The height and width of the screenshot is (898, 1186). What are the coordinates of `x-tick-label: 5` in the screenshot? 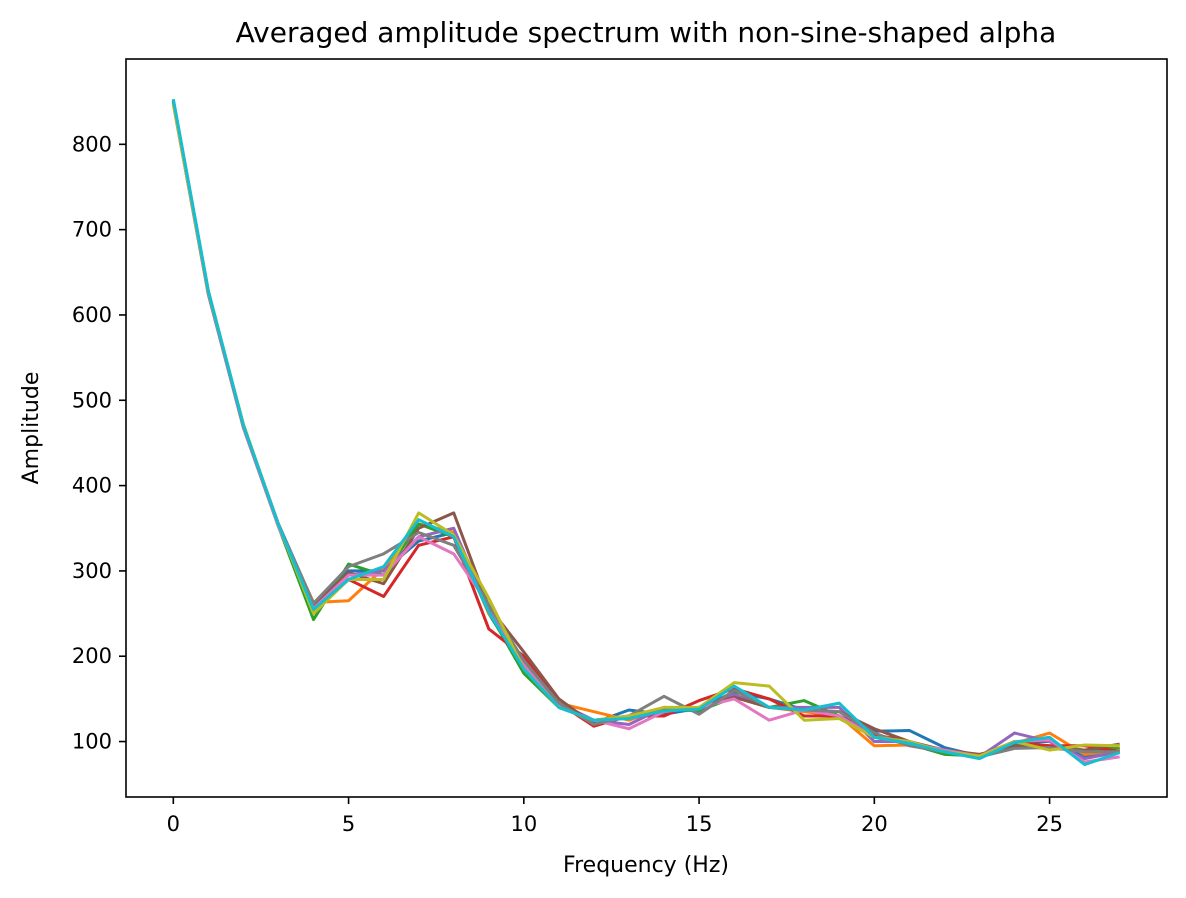 It's located at (348, 824).